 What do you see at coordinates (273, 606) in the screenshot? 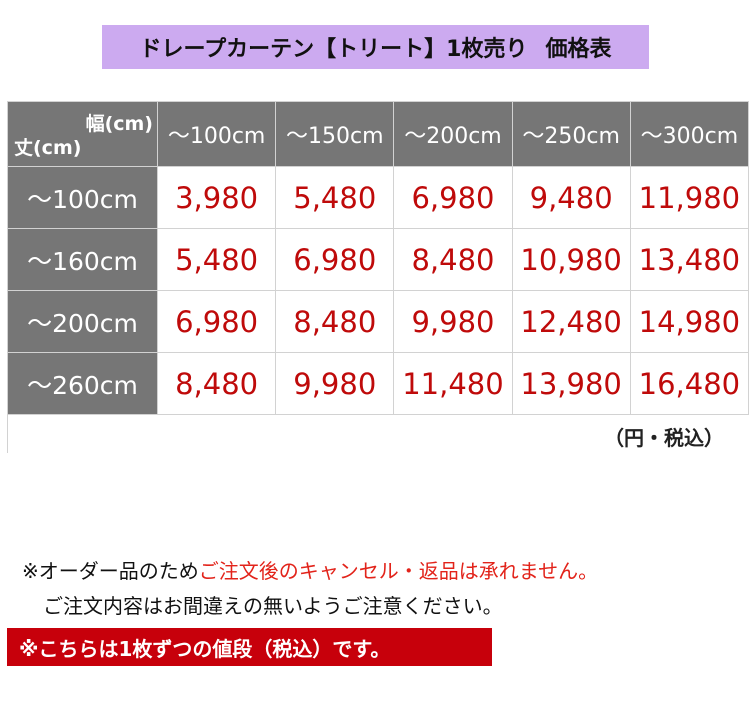
I see `order-check-notice: ご注文内容はお間違えの無いようご注意ください。` at bounding box center [273, 606].